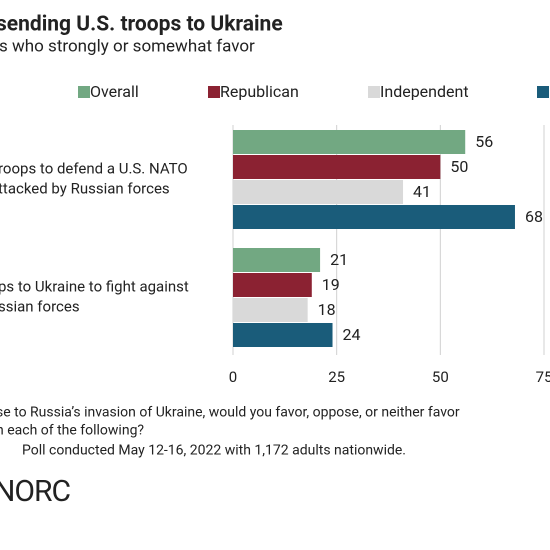  Describe the element at coordinates (339, 259) in the screenshot. I see `value-label: 21` at that location.